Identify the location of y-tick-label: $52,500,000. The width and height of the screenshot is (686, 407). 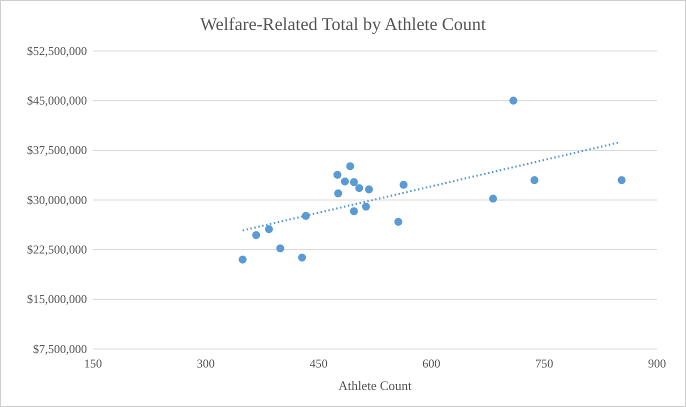
(57, 51).